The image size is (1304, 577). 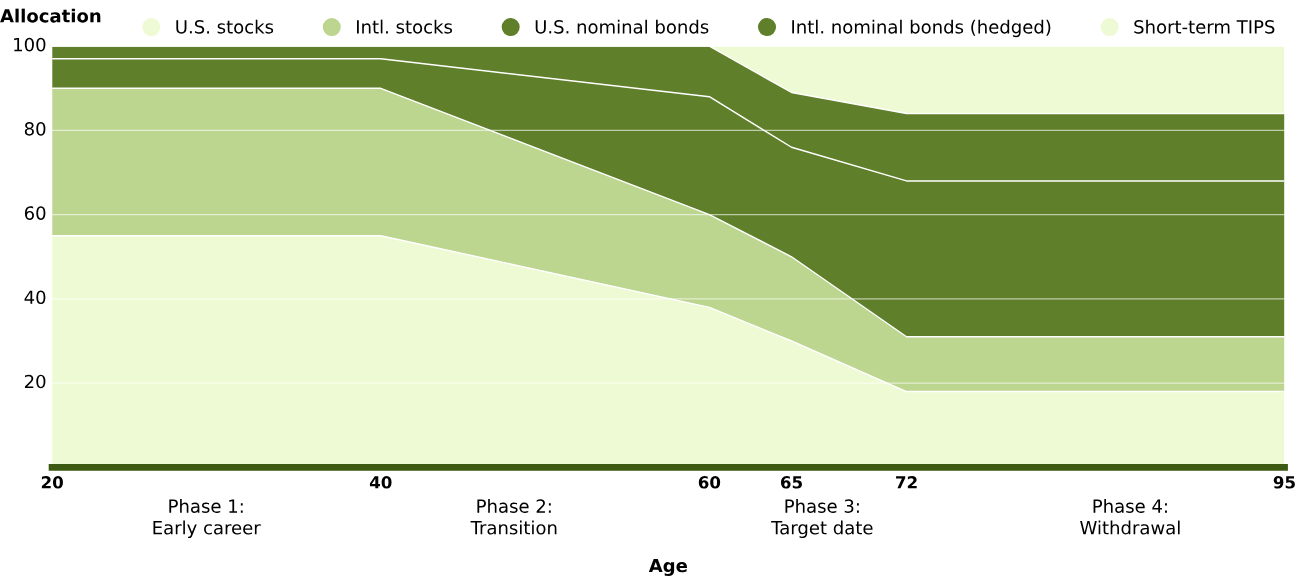 What do you see at coordinates (405, 26) in the screenshot?
I see `legend-label: Intl. stocks` at bounding box center [405, 26].